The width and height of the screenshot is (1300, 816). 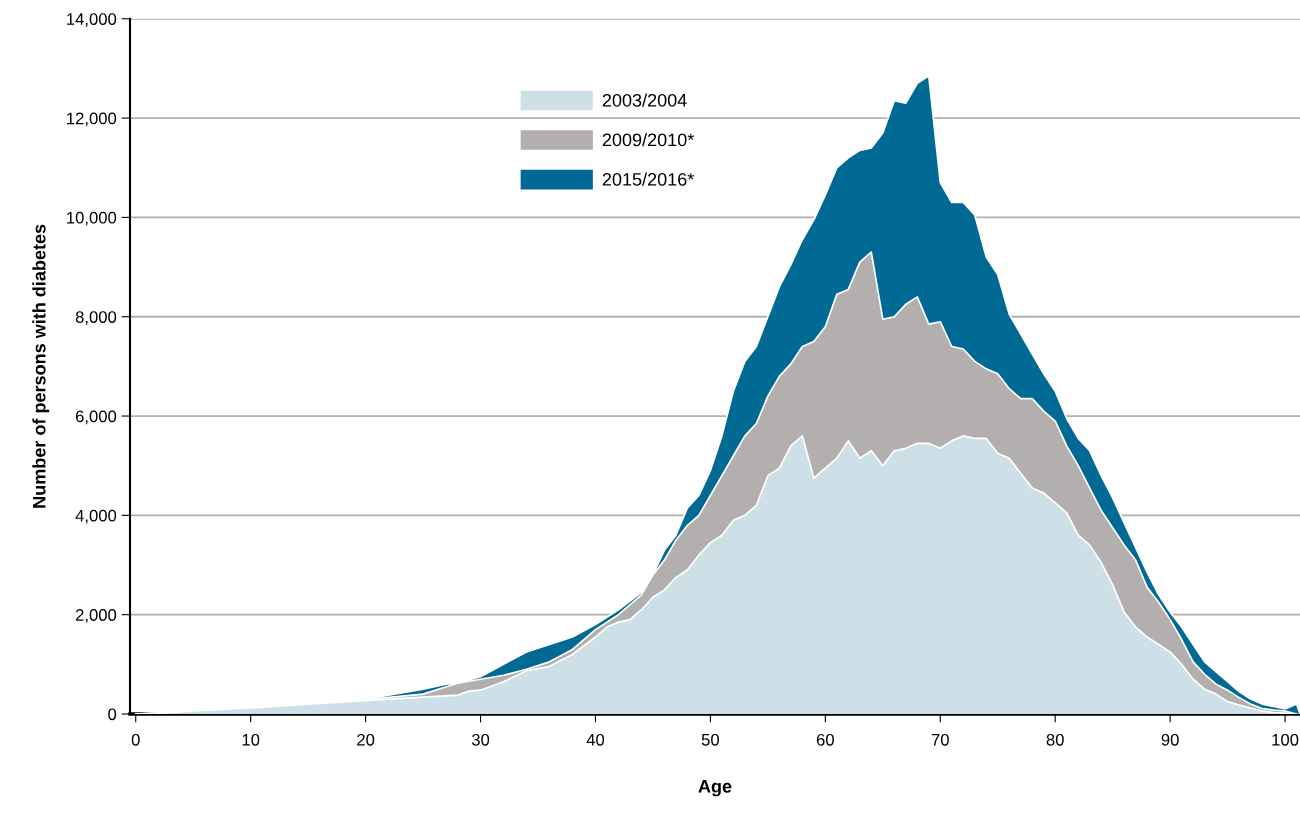 I want to click on legend-label: 2015/2016*, so click(x=648, y=179).